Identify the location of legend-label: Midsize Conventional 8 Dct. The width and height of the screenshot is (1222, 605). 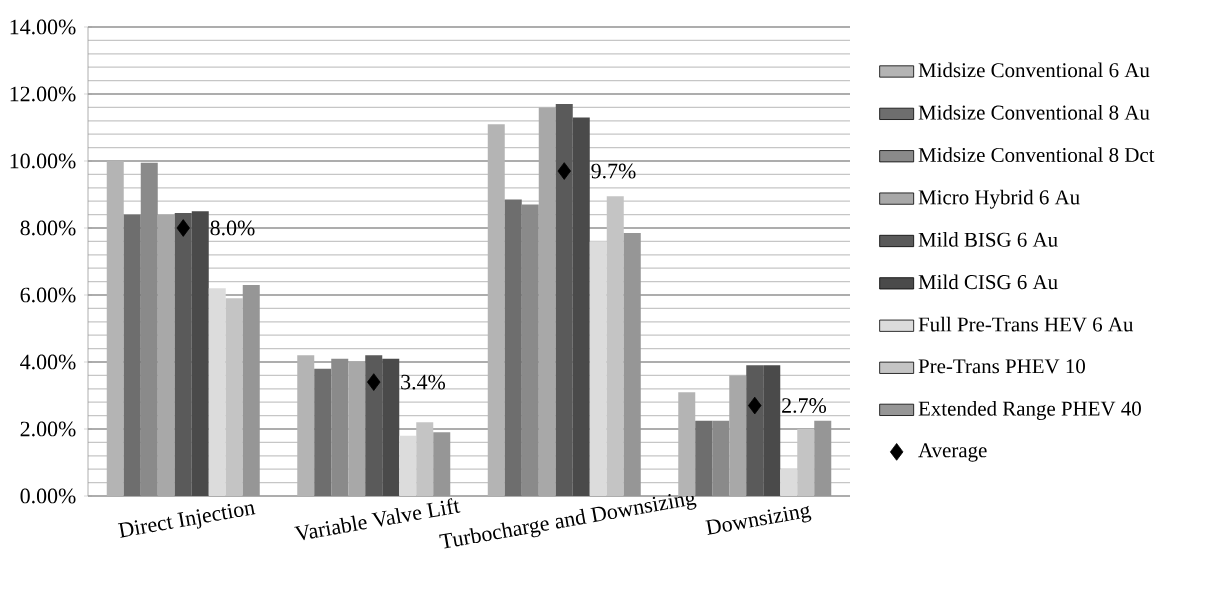
(1036, 155).